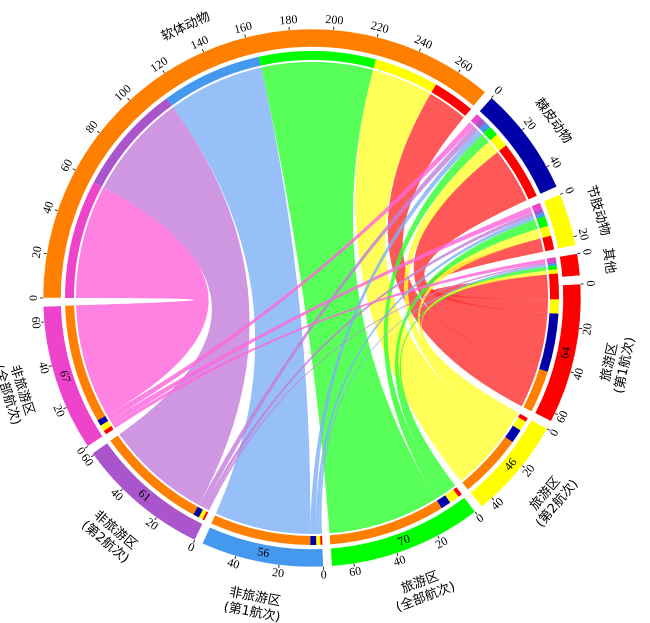 The width and height of the screenshot is (650, 623). I want to click on ring-slot-nontourAll-mollusca, so click(85, 363).